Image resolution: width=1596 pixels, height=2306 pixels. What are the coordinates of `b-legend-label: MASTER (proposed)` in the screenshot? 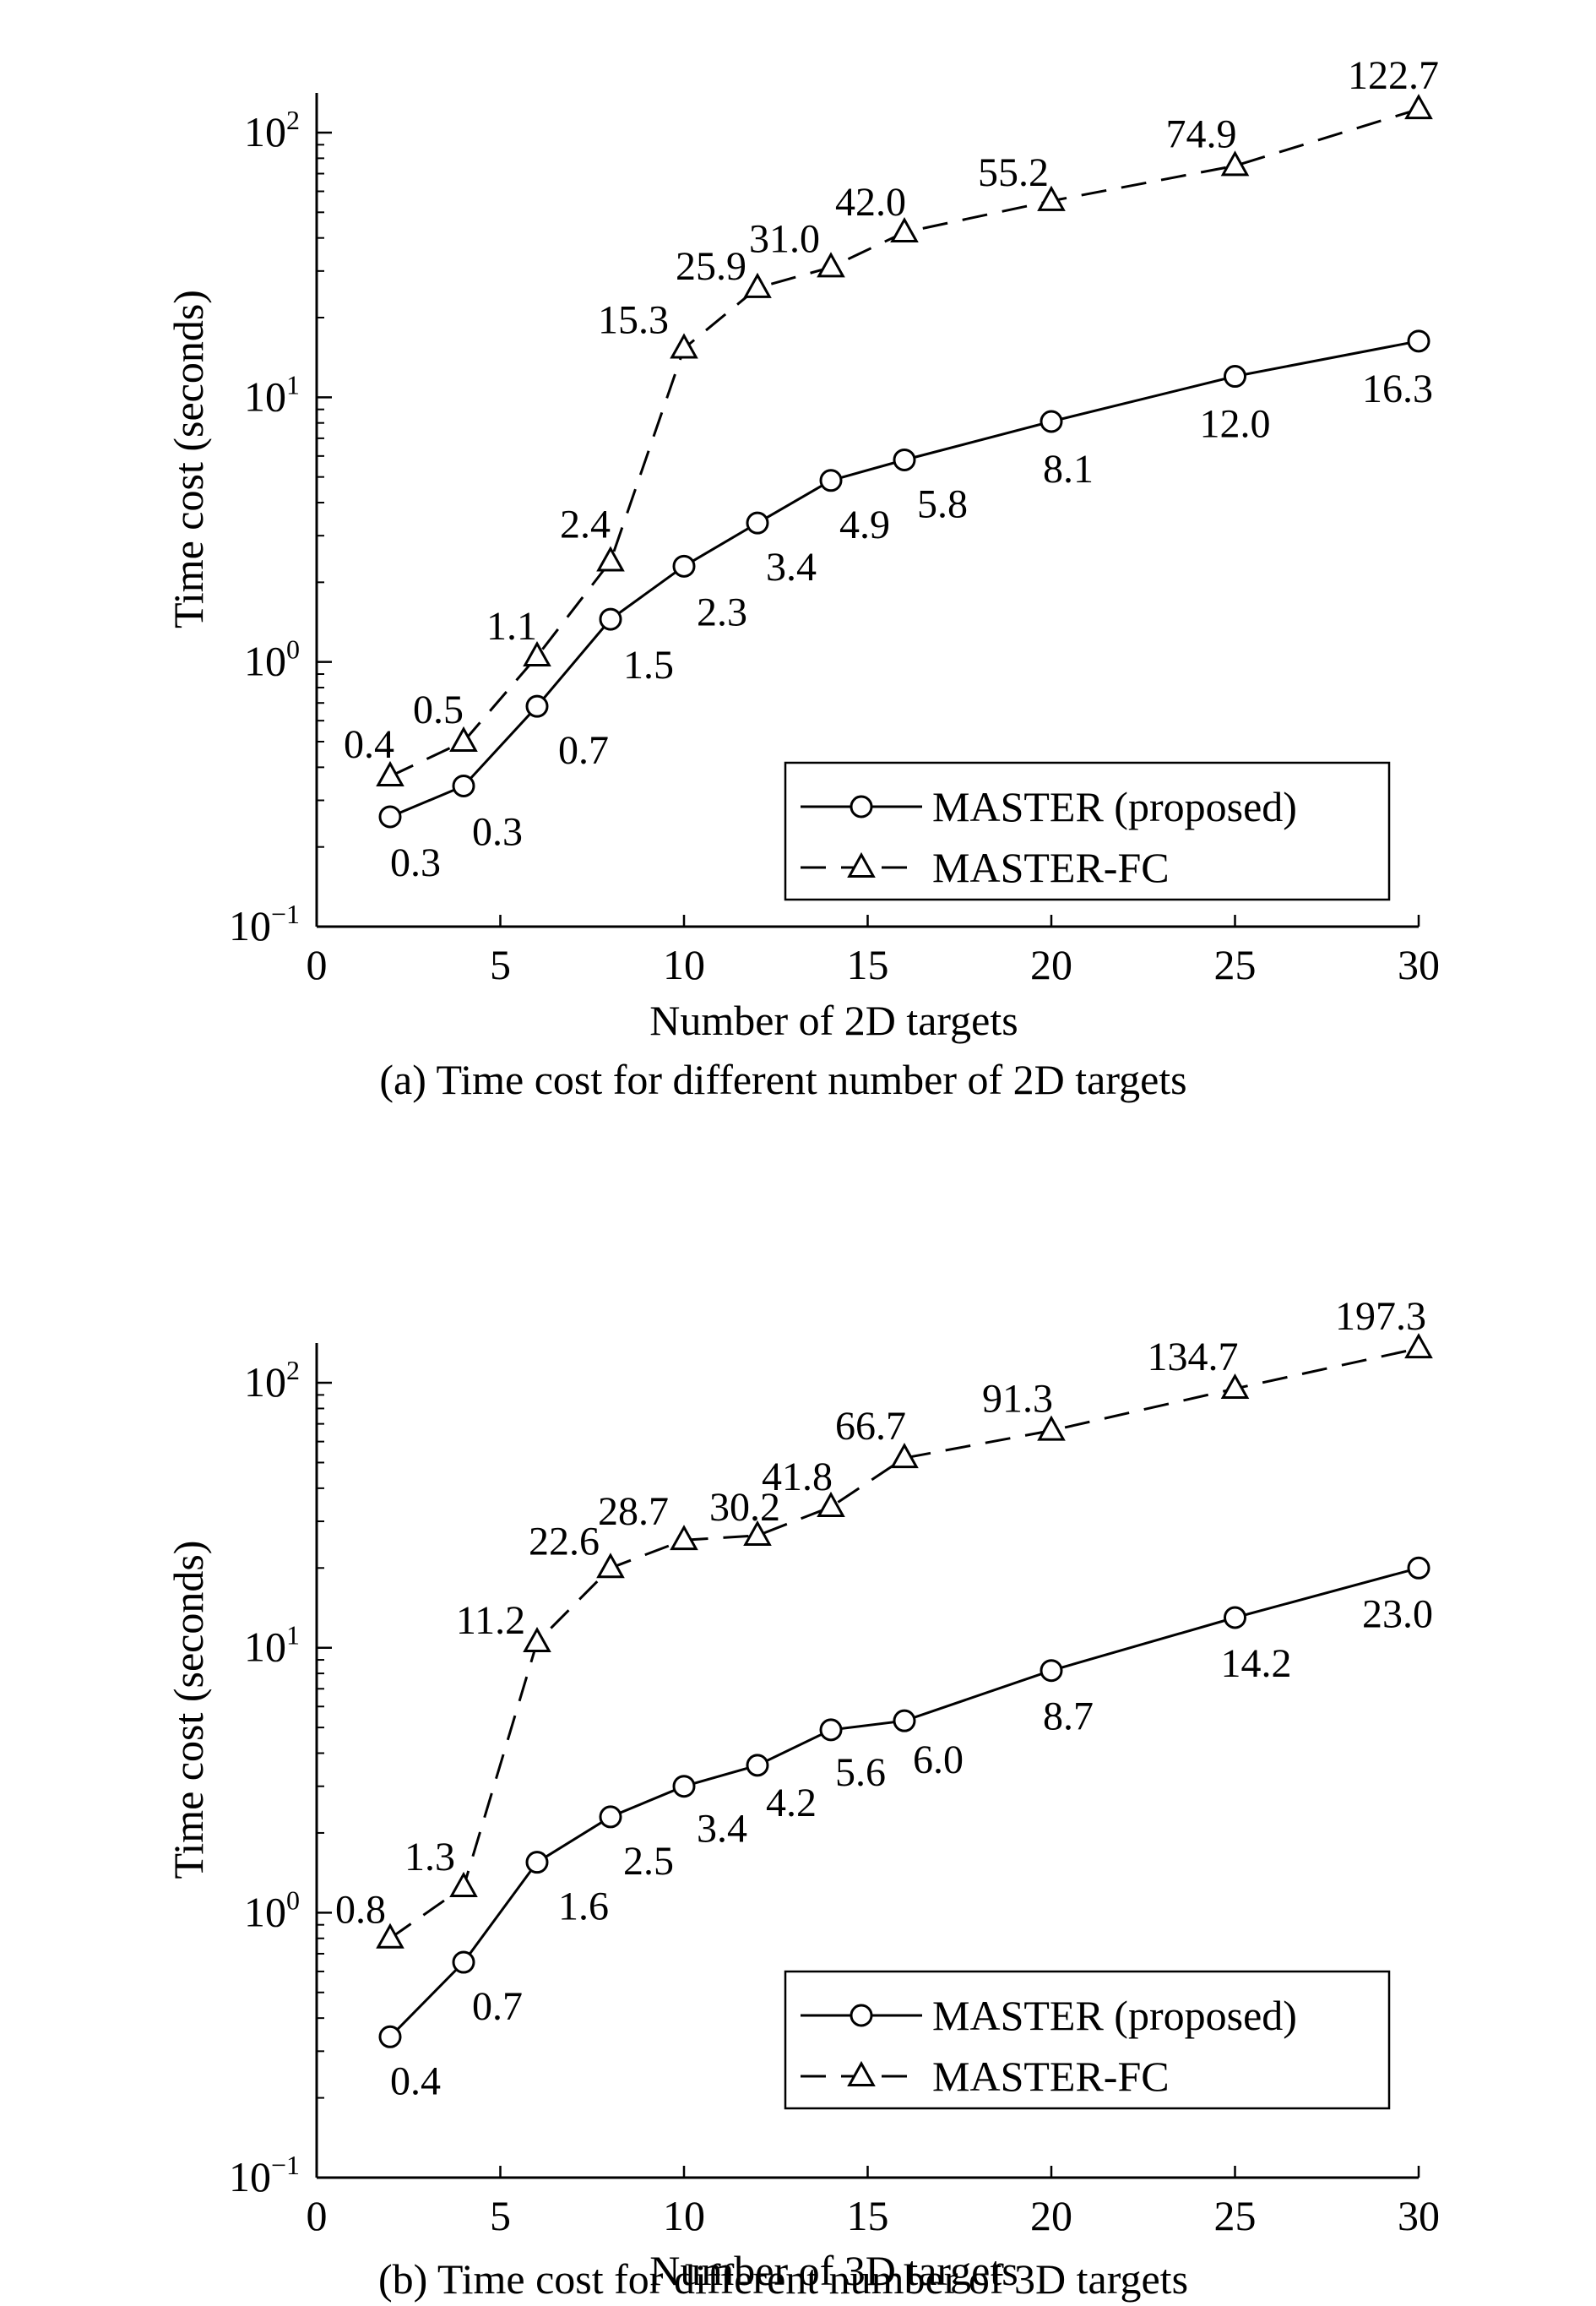 It's located at (1114, 2015).